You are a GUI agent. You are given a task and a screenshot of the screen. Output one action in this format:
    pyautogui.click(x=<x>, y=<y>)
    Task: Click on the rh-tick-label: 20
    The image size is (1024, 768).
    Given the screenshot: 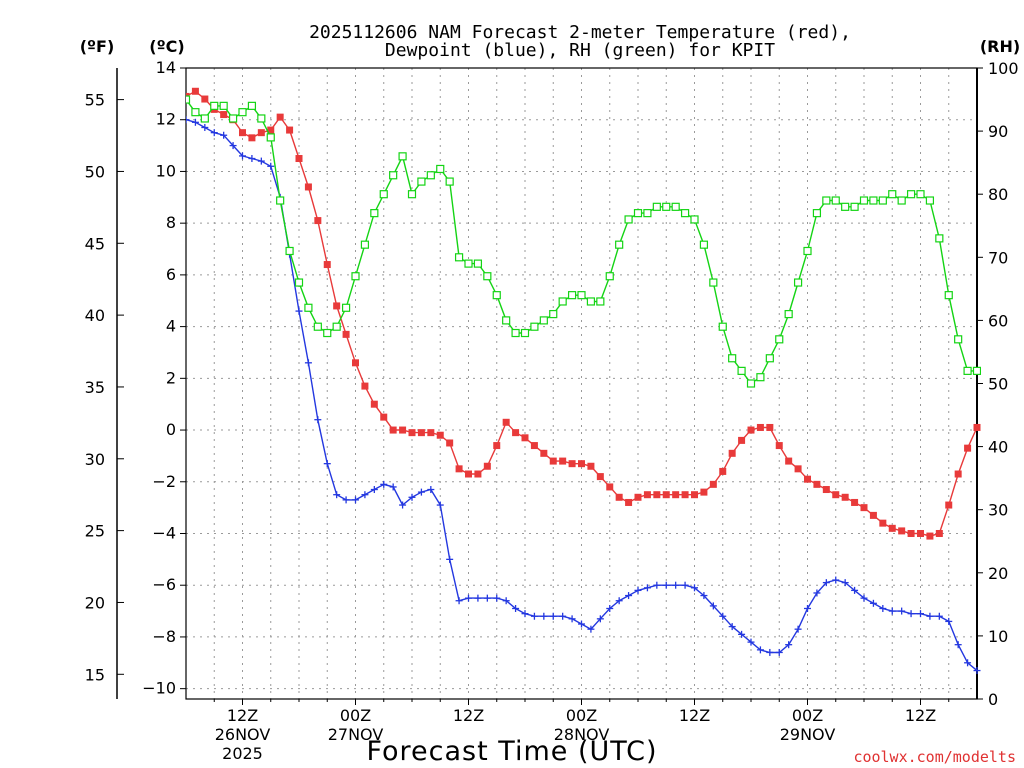 What is the action you would take?
    pyautogui.click(x=998, y=573)
    